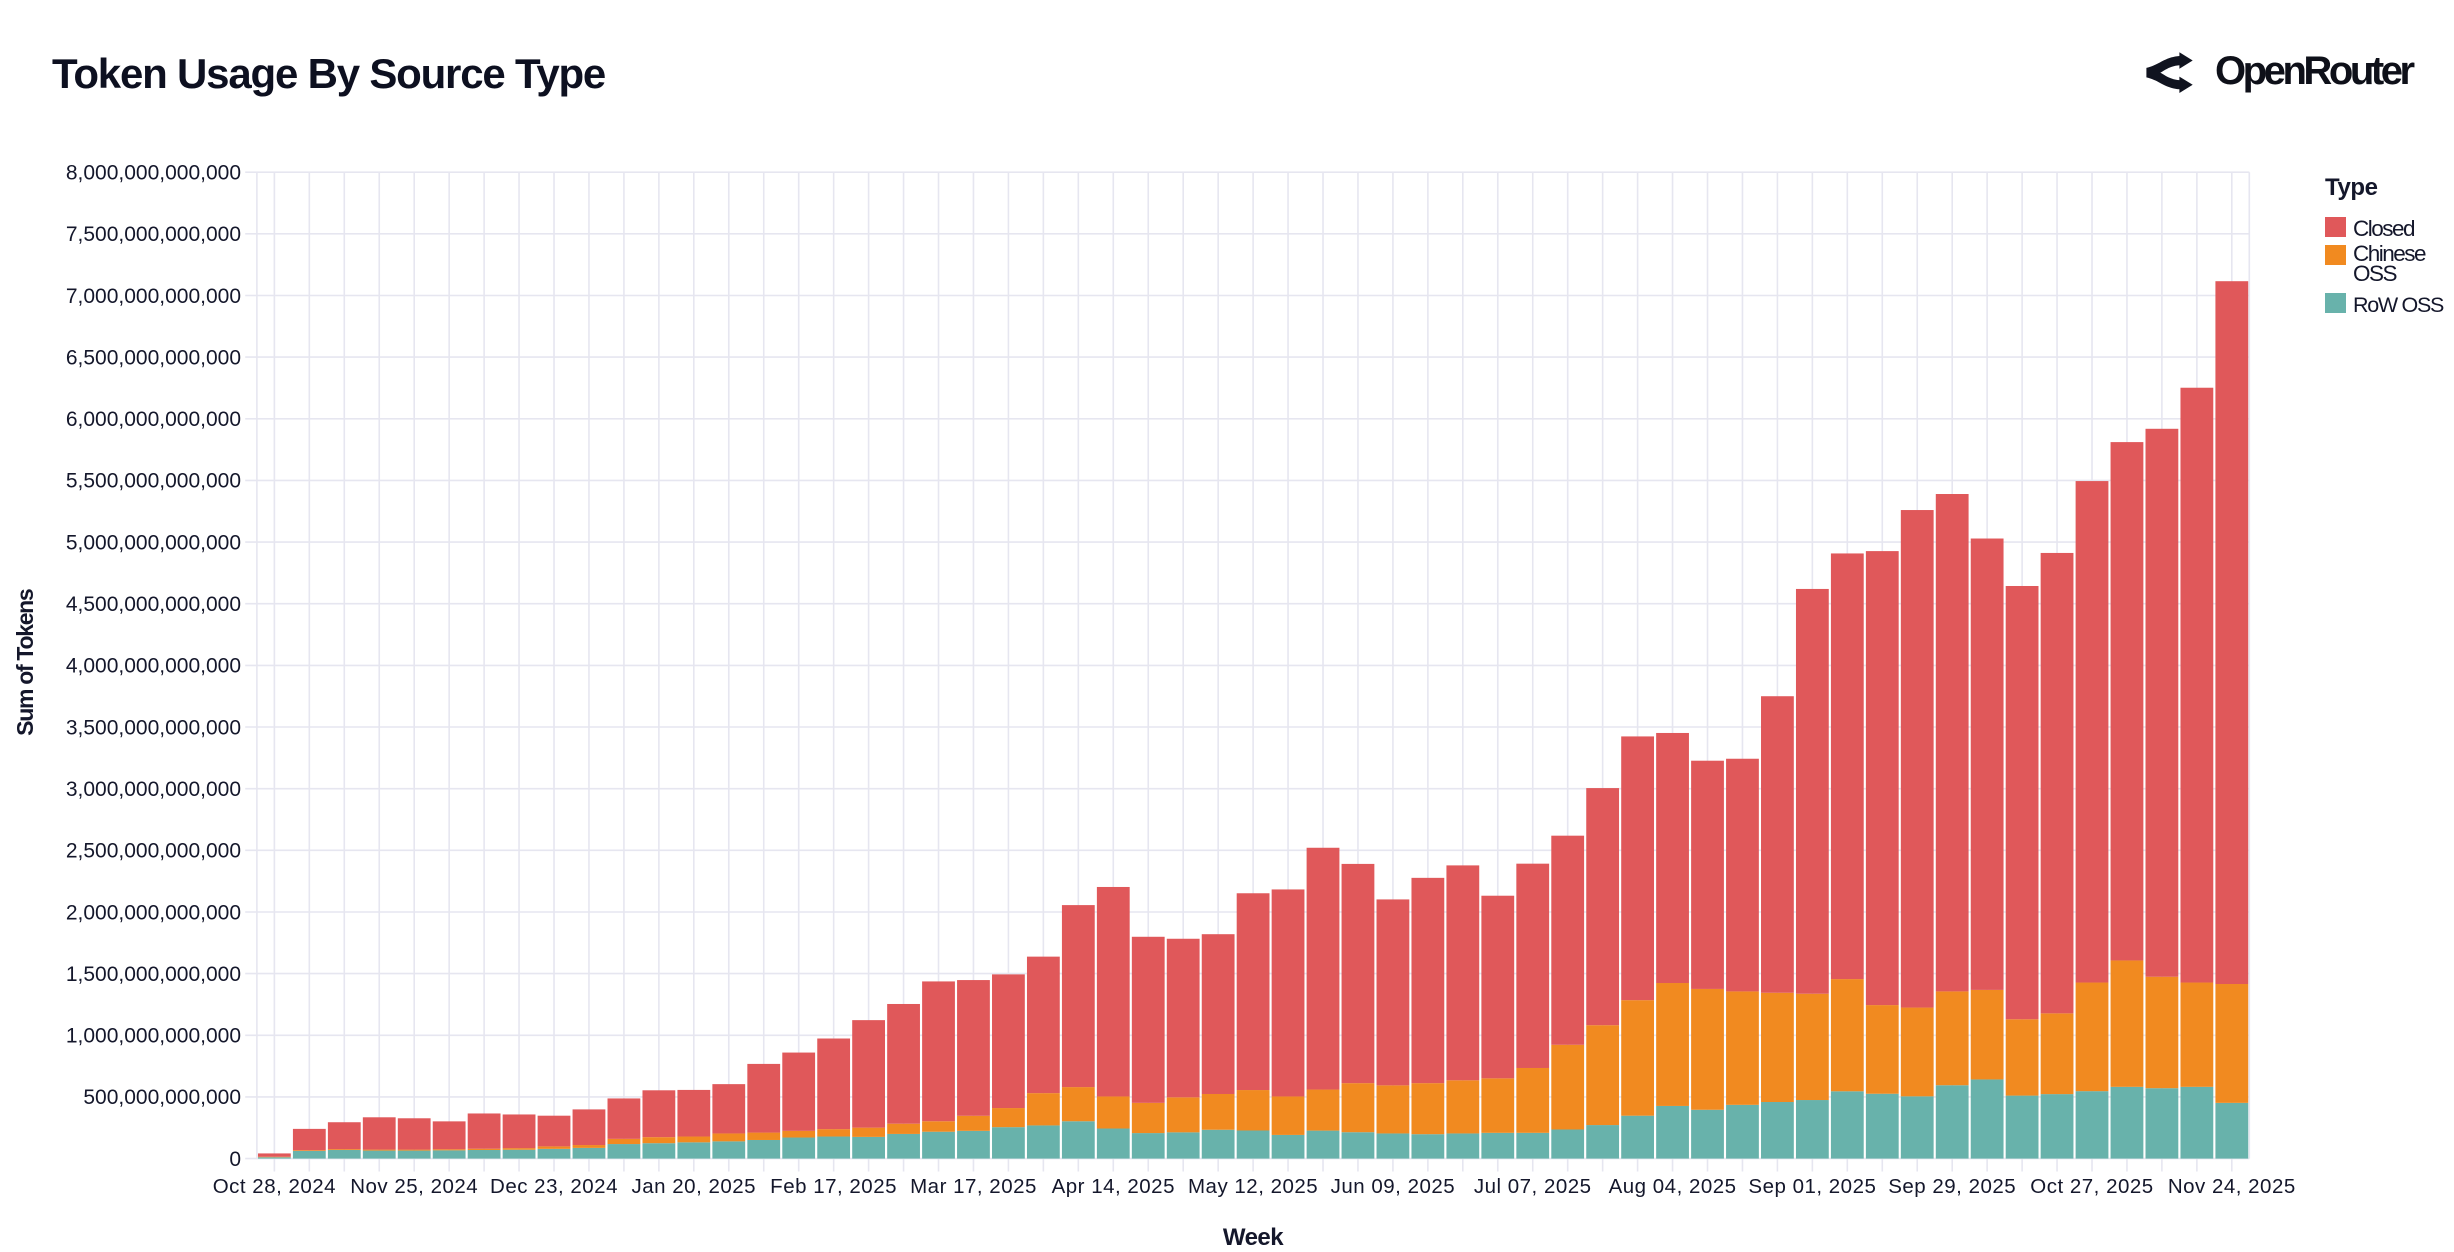 The height and width of the screenshot is (1252, 2454). What do you see at coordinates (153, 727) in the screenshot?
I see `svg-text: 3,500,000,000,000` at bounding box center [153, 727].